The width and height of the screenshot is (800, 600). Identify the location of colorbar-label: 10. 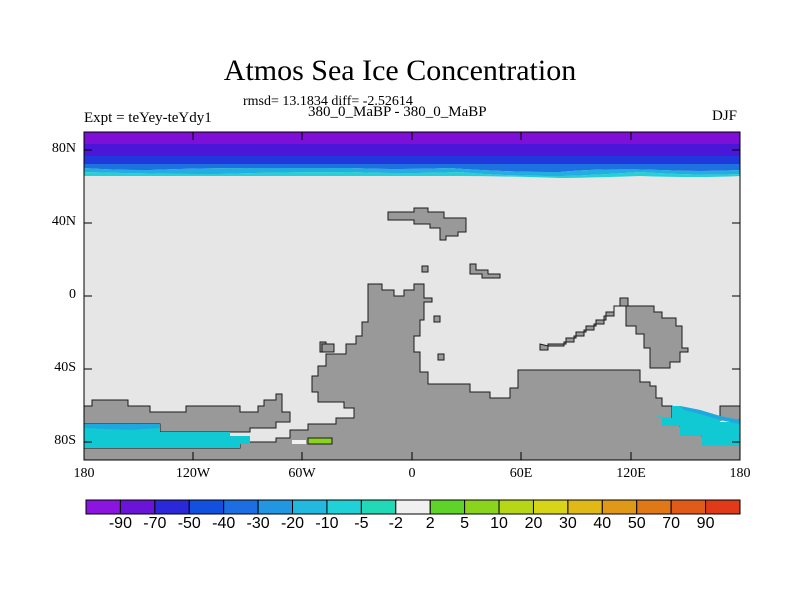
(499, 523).